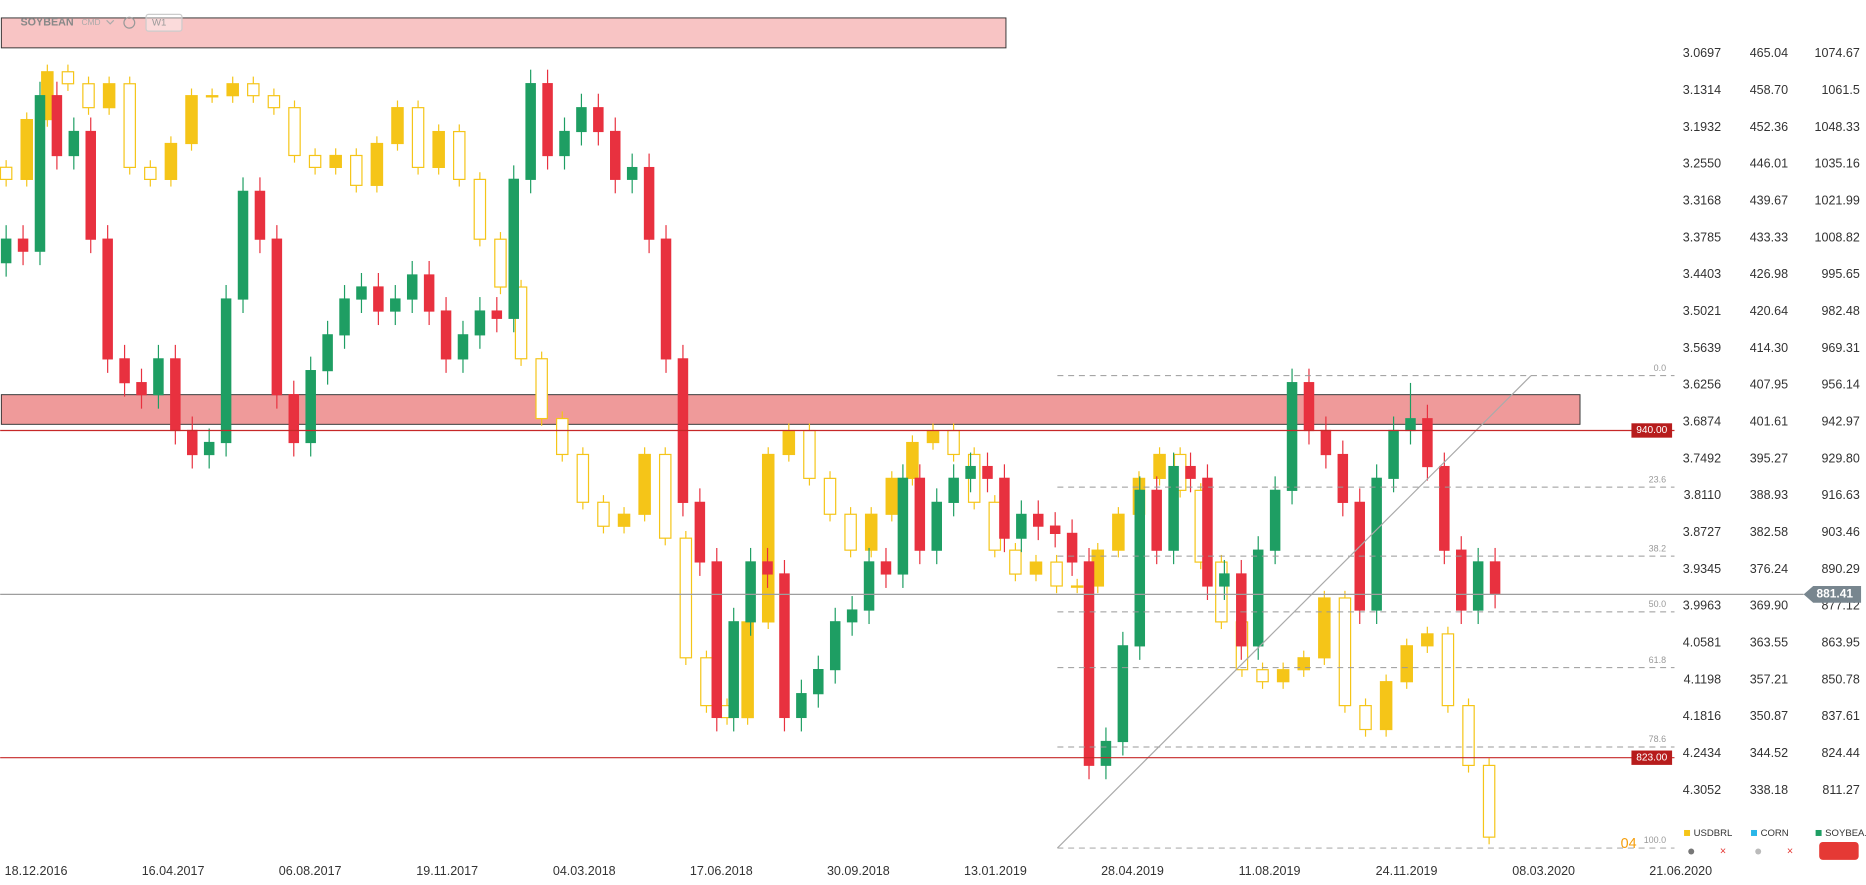  I want to click on y-tick-label: 446.01, so click(1769, 164).